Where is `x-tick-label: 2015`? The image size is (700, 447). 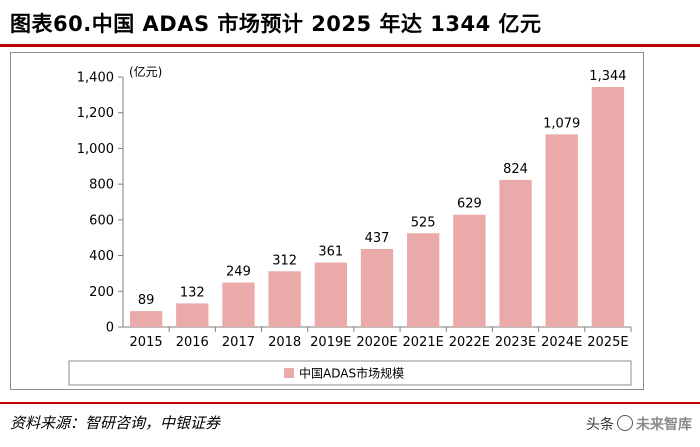
x-tick-label: 2015 is located at coordinates (146, 342).